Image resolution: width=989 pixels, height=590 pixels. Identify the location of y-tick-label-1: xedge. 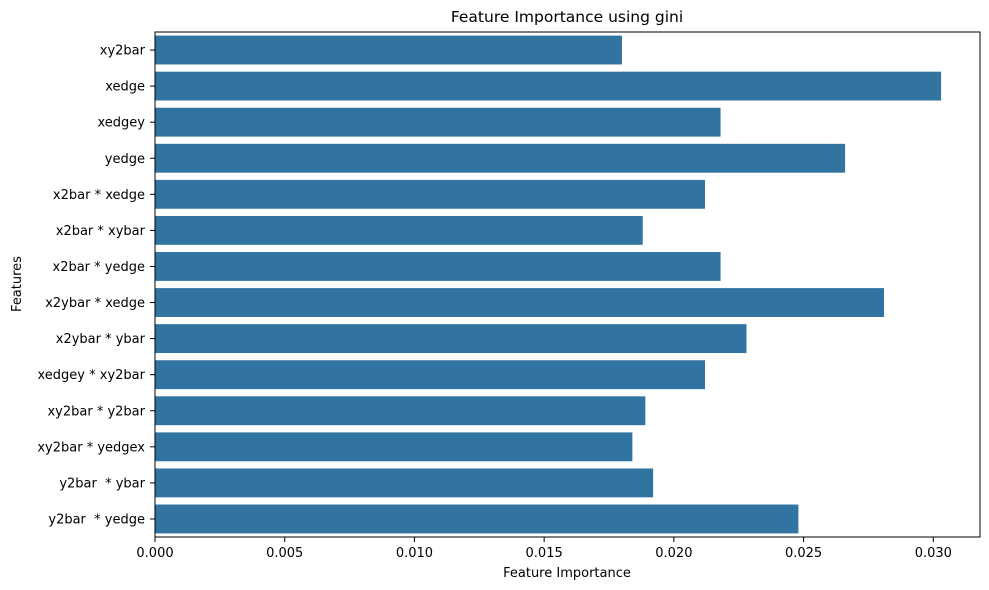
(125, 87).